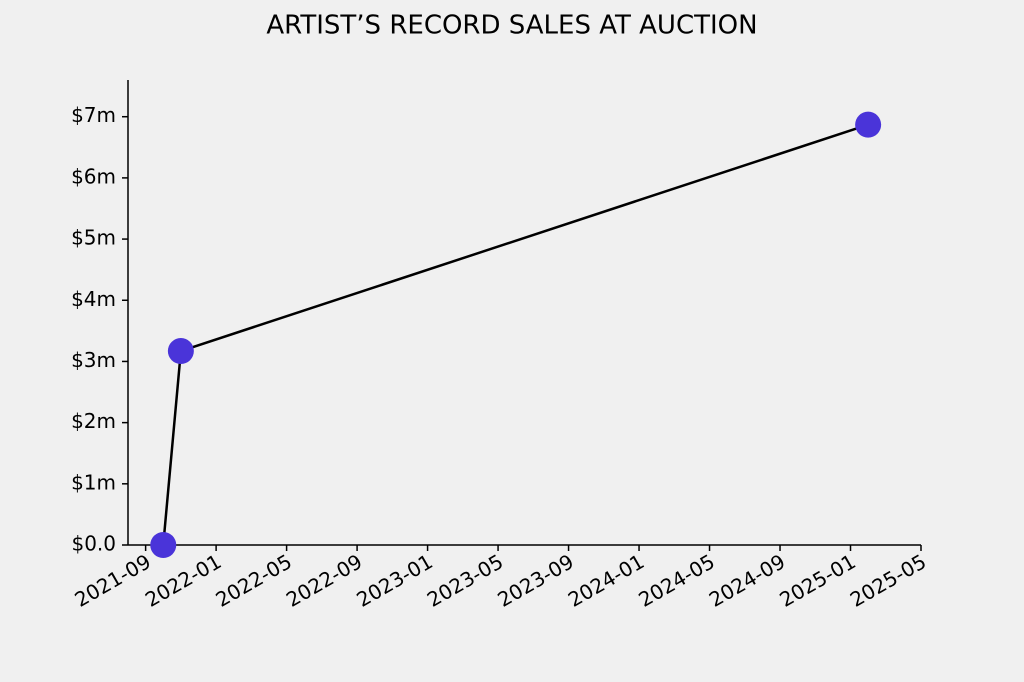  Describe the element at coordinates (93, 360) in the screenshot. I see `y-tick-label: $3m` at that location.